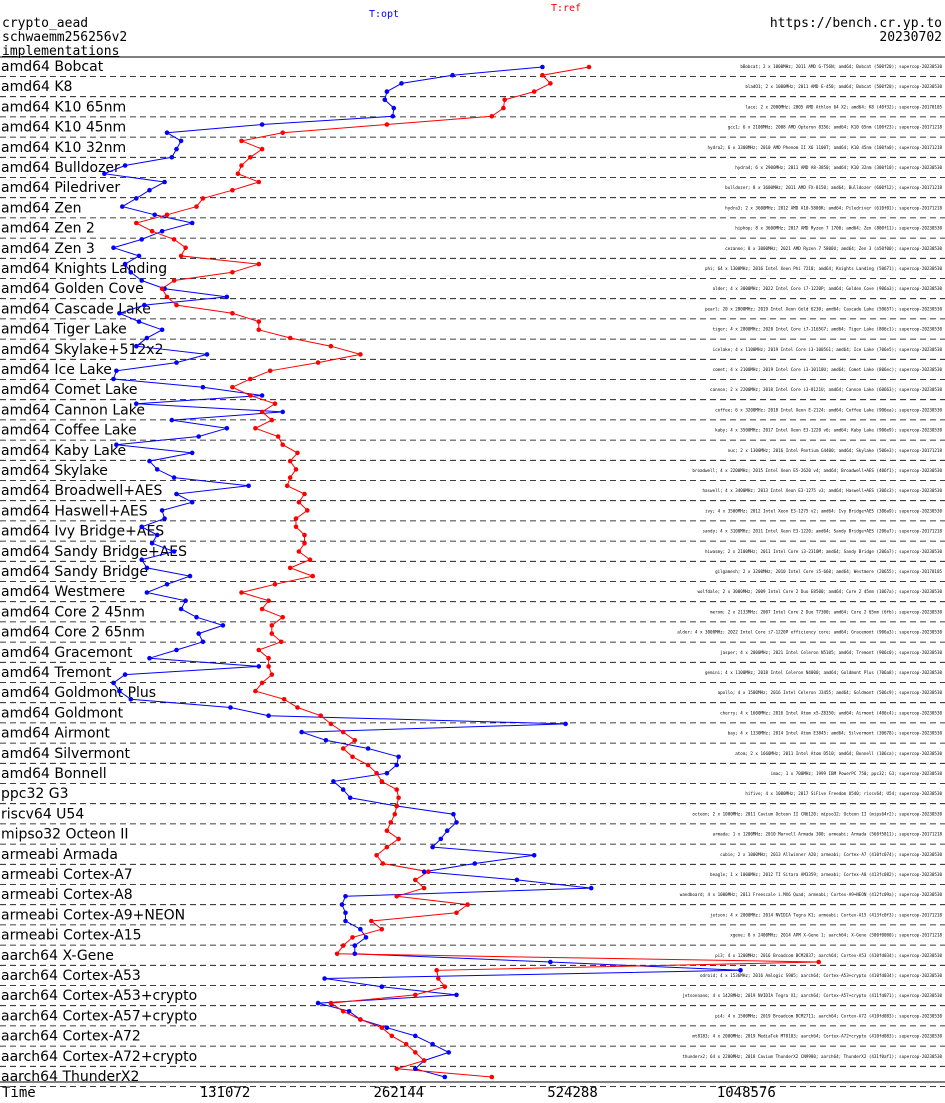 This screenshot has width=945, height=1103. Describe the element at coordinates (910, 37) in the screenshot. I see `benchmark-date: 20230702` at that location.